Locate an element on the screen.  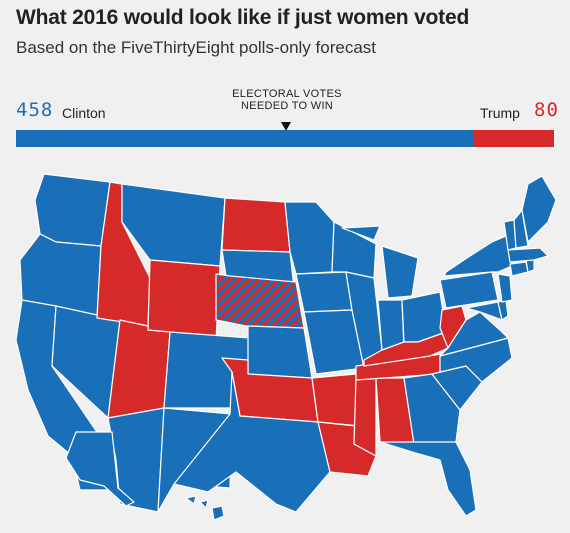
state-mi is located at coordinates (380, 262).